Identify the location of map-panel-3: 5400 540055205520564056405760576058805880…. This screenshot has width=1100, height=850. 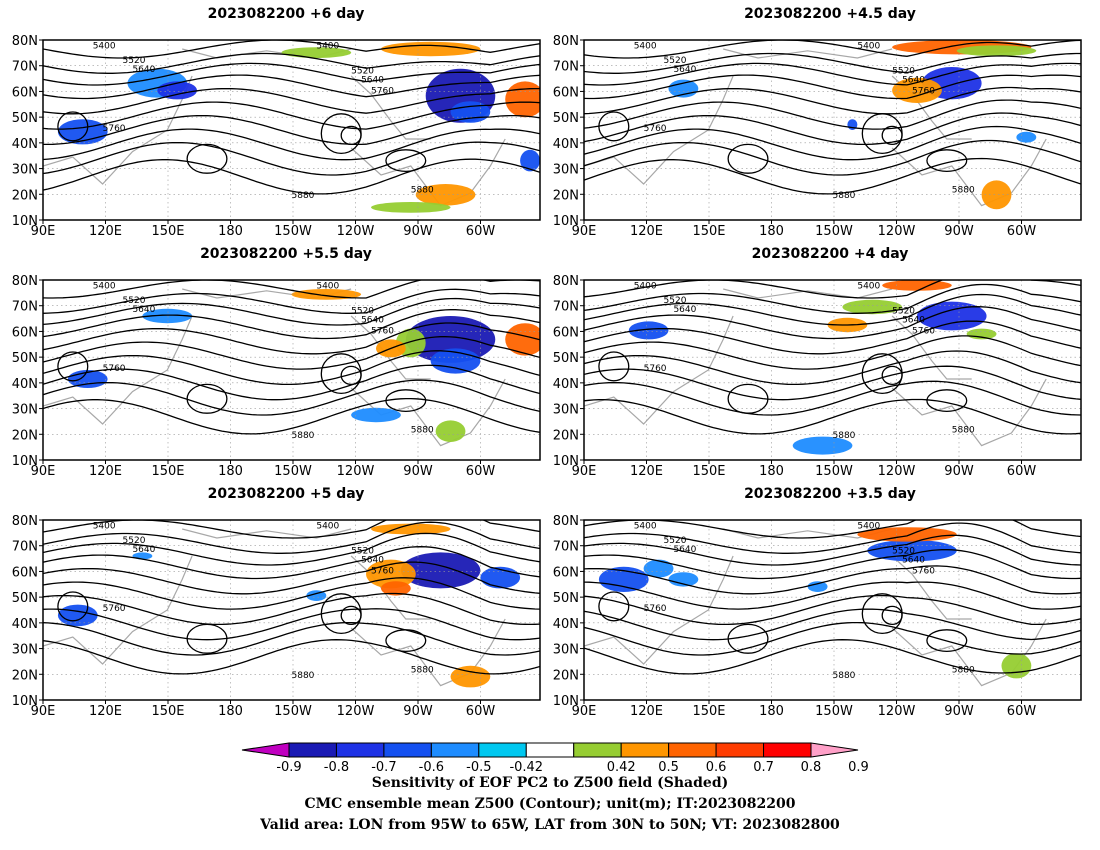
(276, 376).